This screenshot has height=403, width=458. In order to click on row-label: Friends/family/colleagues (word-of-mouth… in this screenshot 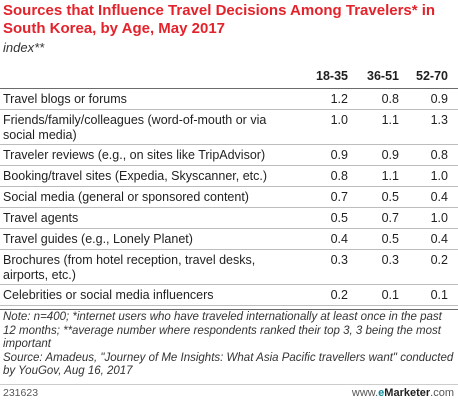, I will do `click(135, 127)`.